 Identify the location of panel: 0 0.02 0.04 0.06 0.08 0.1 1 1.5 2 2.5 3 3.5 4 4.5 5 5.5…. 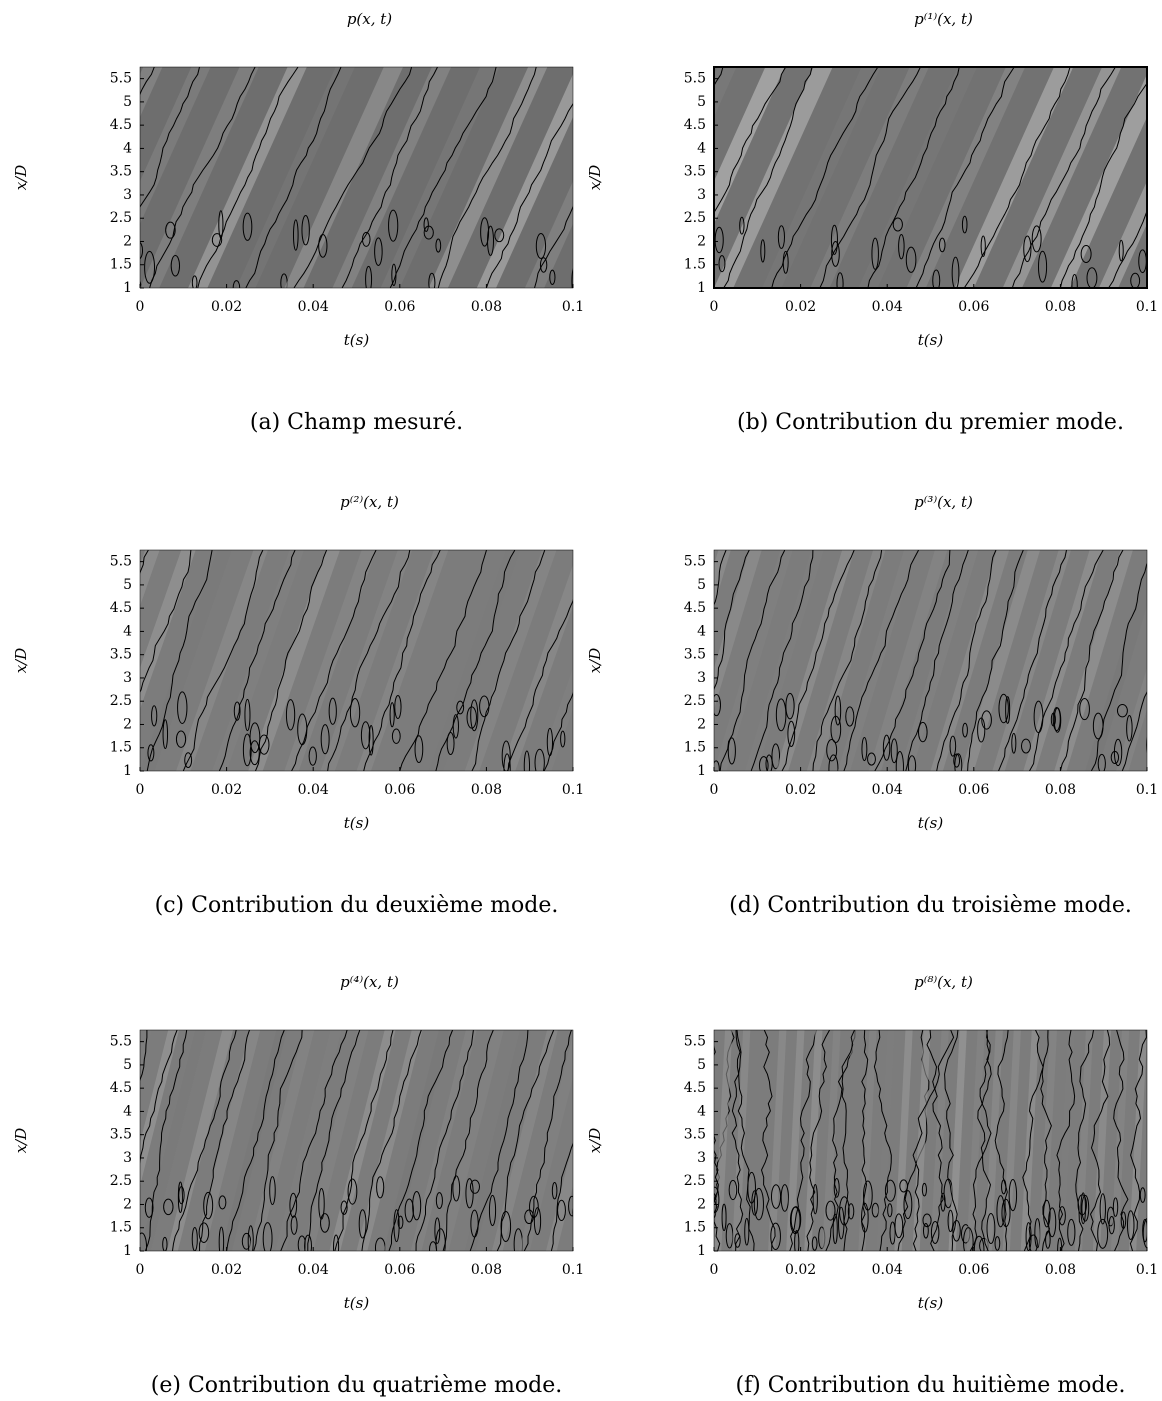
(872, 705).